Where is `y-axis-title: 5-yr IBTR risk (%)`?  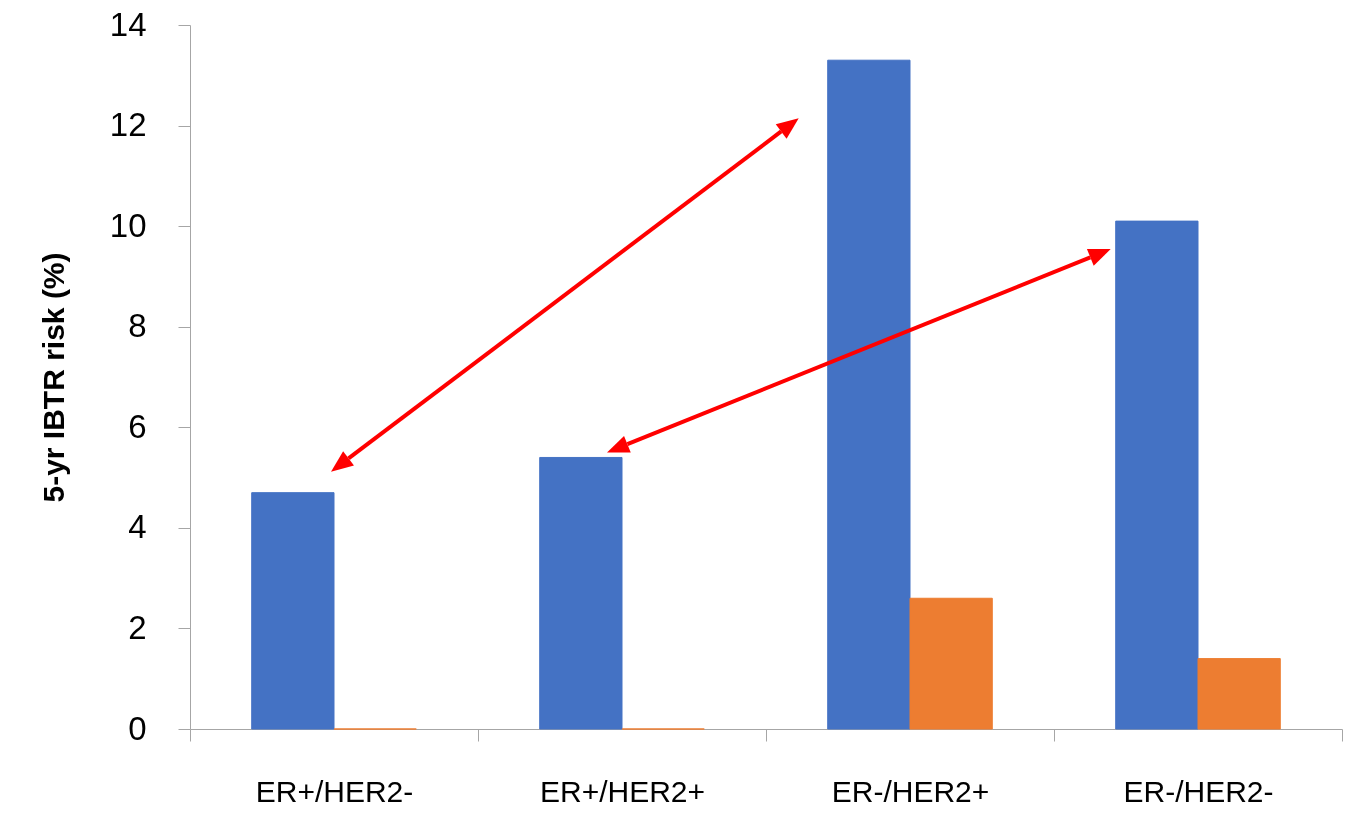 y-axis-title: 5-yr IBTR risk (%) is located at coordinates (53, 377).